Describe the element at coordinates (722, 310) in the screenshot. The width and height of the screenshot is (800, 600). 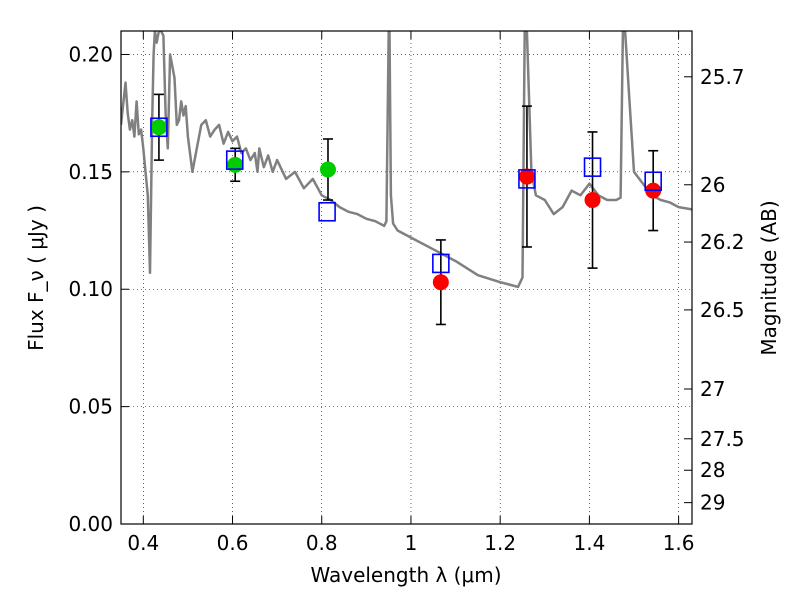
I see `right-tick-label: 26.5` at that location.